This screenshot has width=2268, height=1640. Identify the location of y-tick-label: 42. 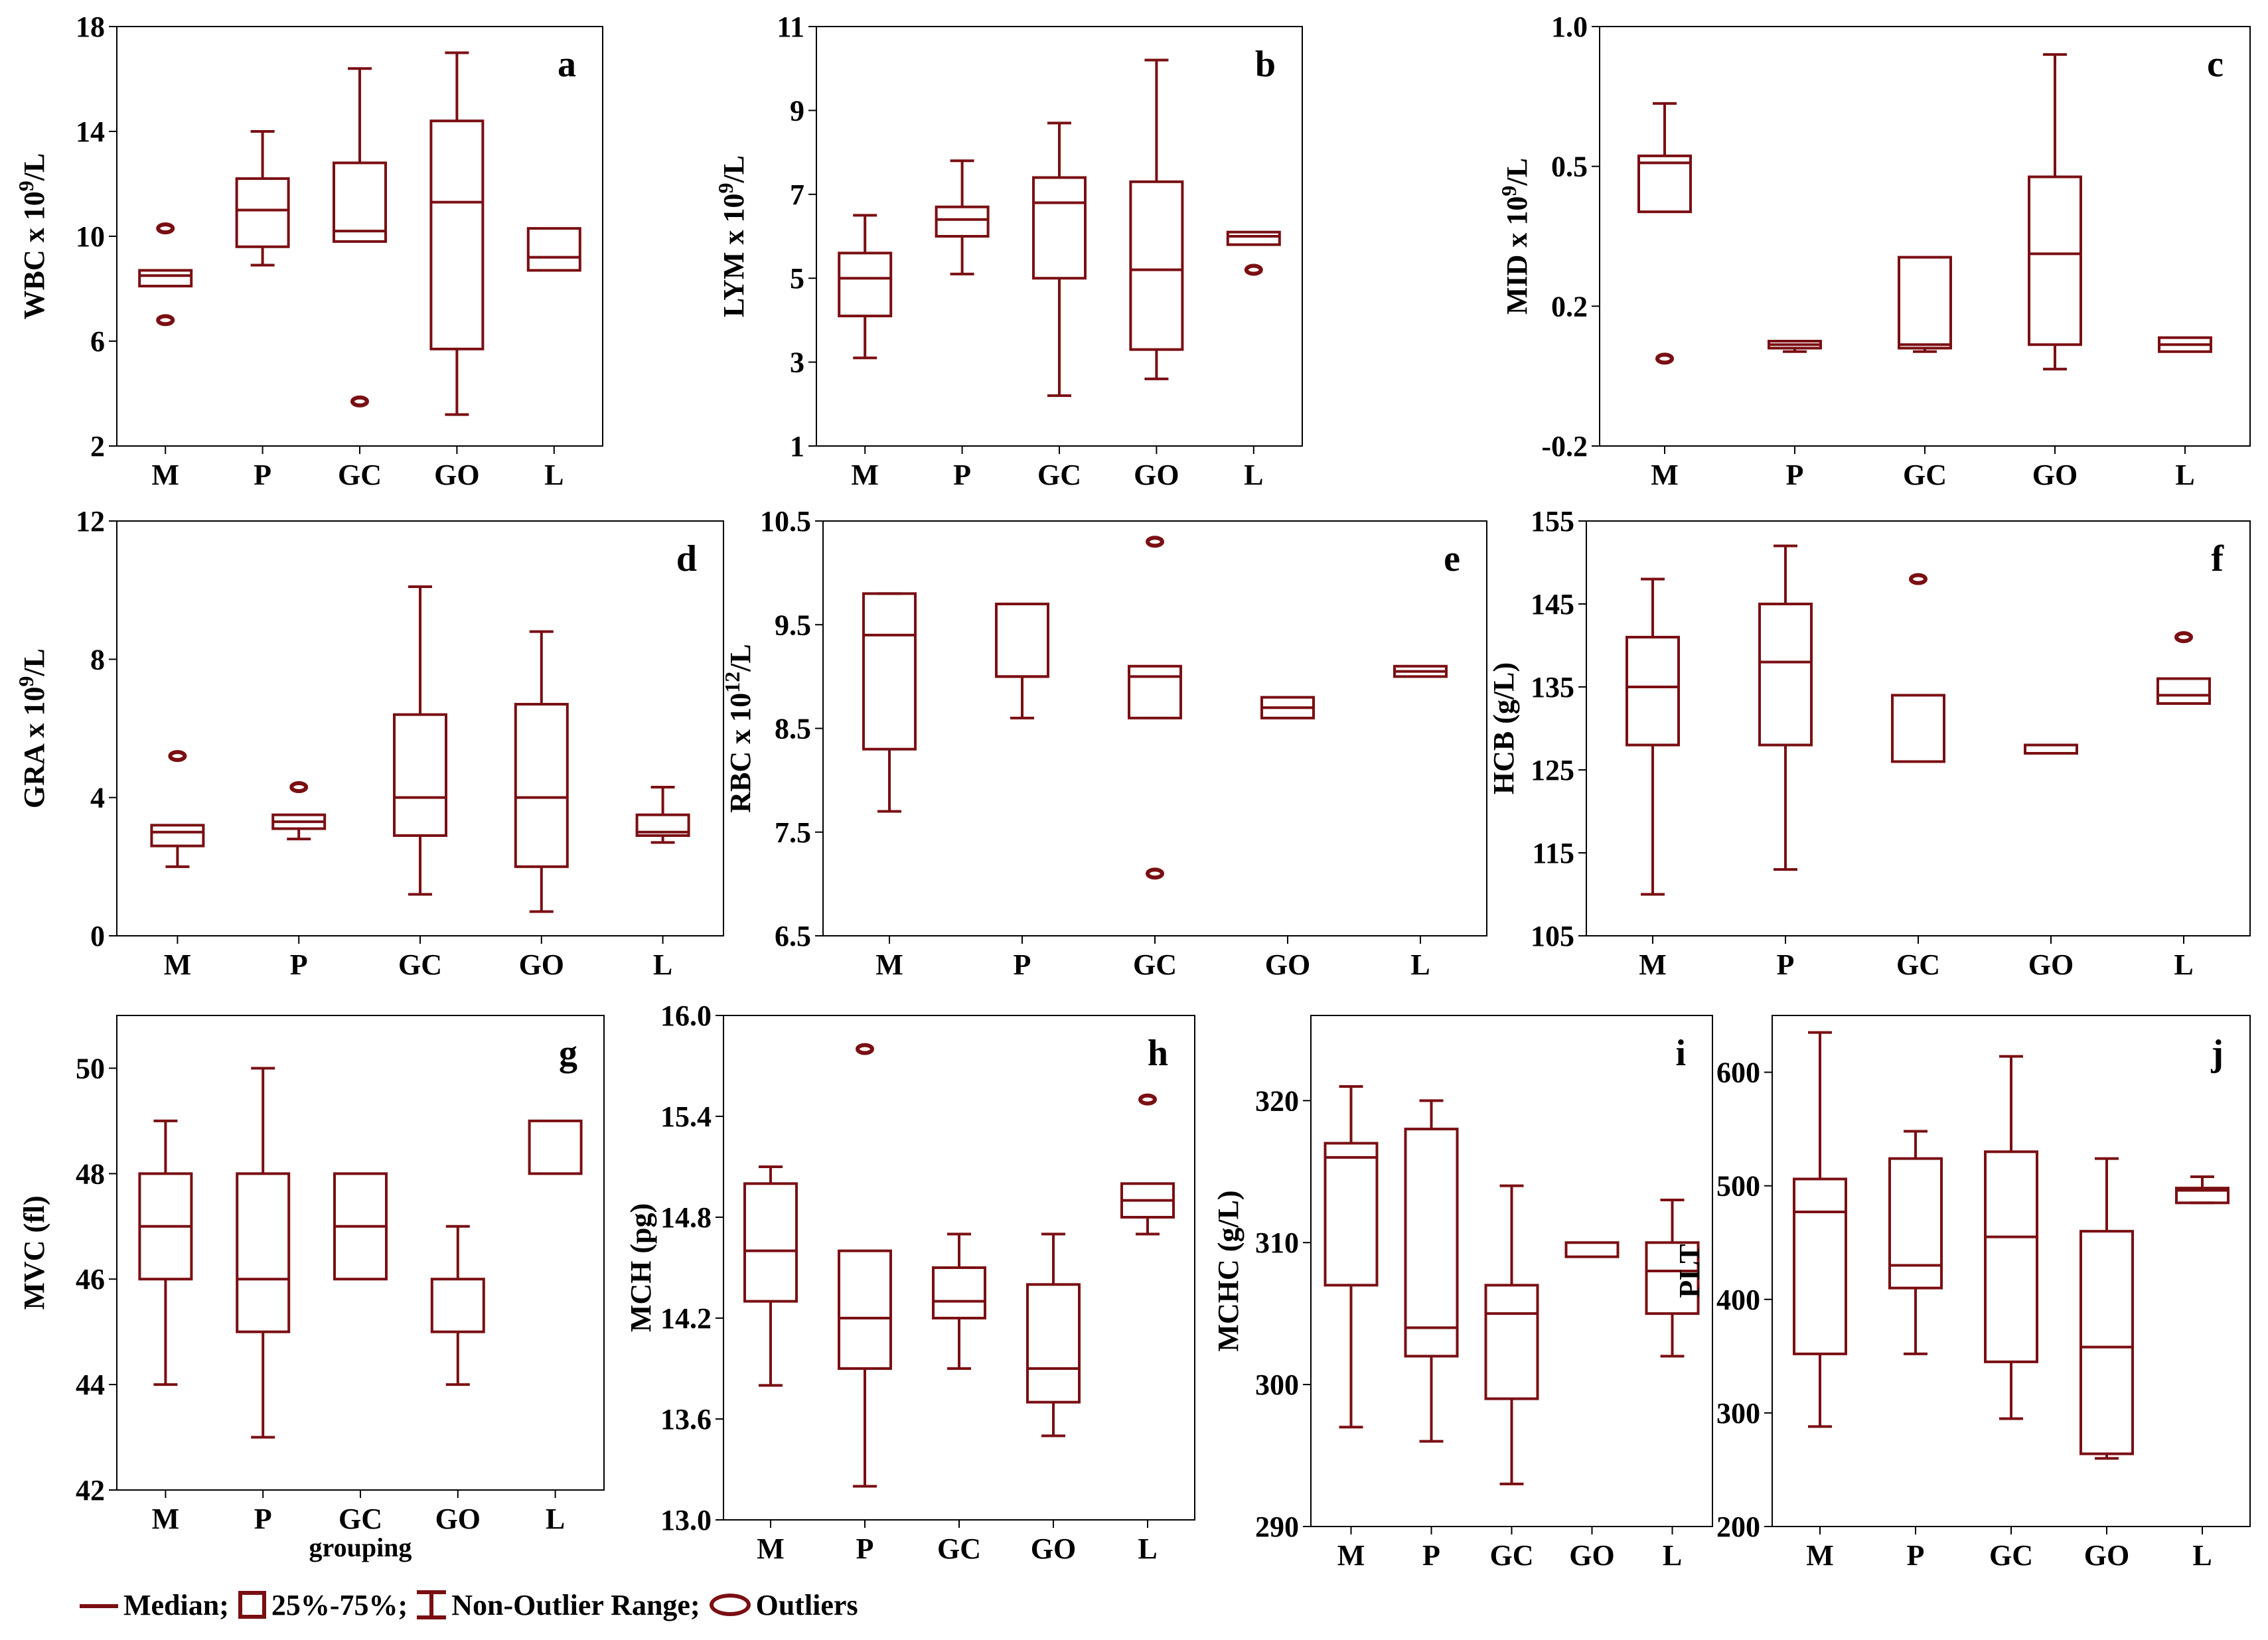
(90, 1490).